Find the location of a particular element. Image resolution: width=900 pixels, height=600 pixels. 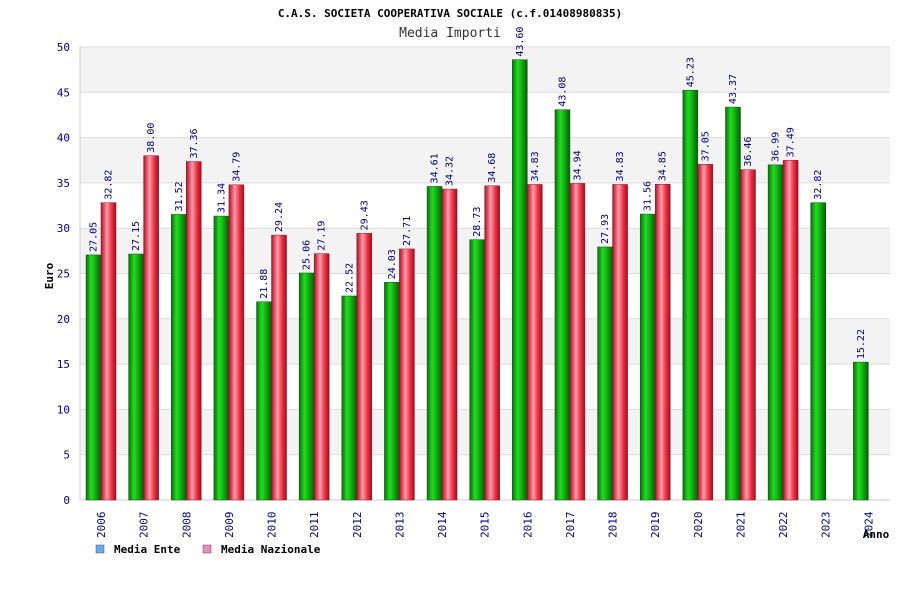

value-label-media-nazionale-2016: 34.83 is located at coordinates (535, 166).